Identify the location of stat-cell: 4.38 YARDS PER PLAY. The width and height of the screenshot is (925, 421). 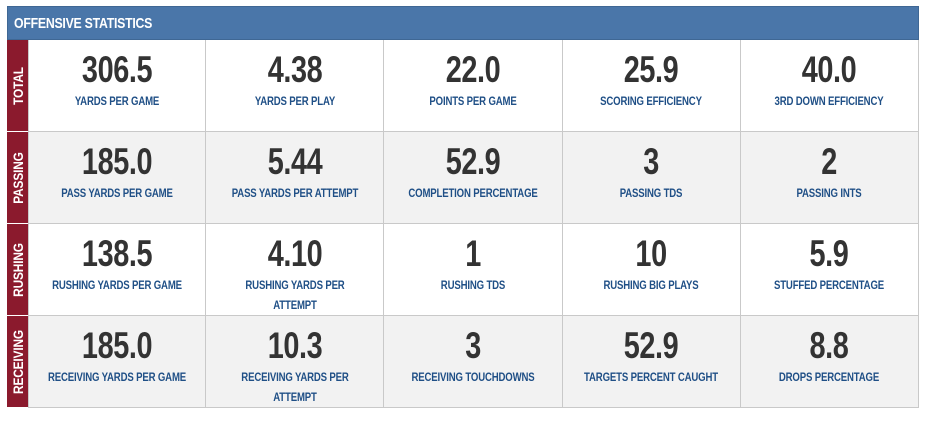
(295, 86).